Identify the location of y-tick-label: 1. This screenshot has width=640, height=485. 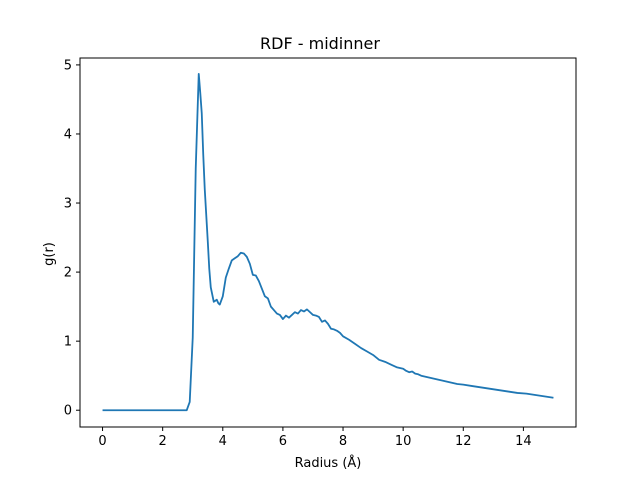
(68, 342).